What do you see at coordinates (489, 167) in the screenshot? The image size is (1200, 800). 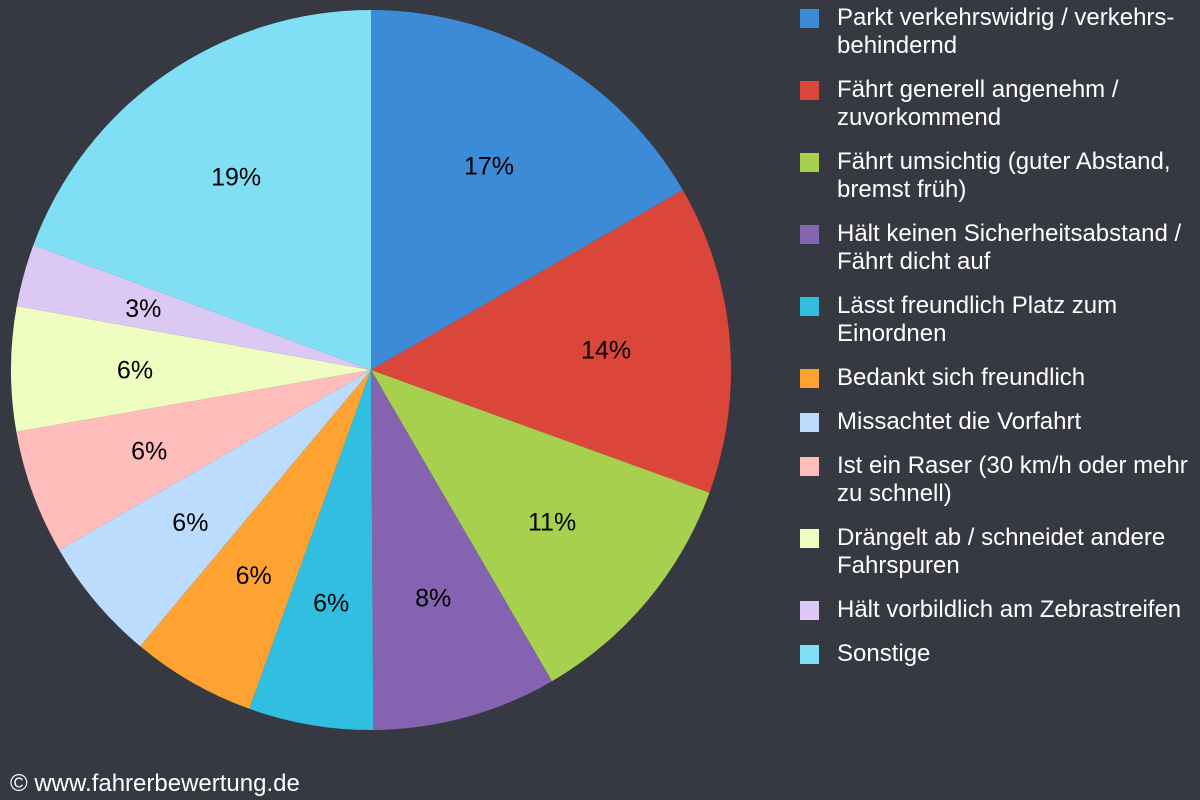 I see `data-label: 17%` at bounding box center [489, 167].